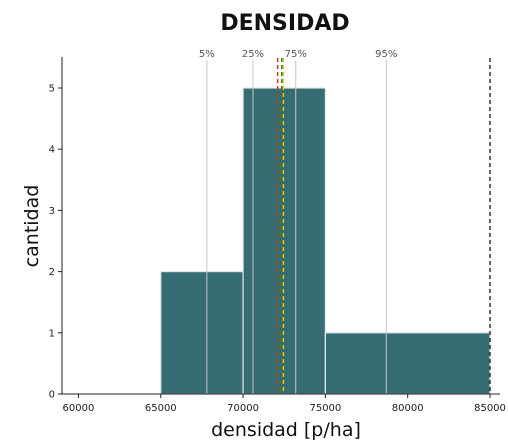 The height and width of the screenshot is (445, 508). Describe the element at coordinates (161, 408) in the screenshot. I see `x-tick-label-2: 65000` at that location.